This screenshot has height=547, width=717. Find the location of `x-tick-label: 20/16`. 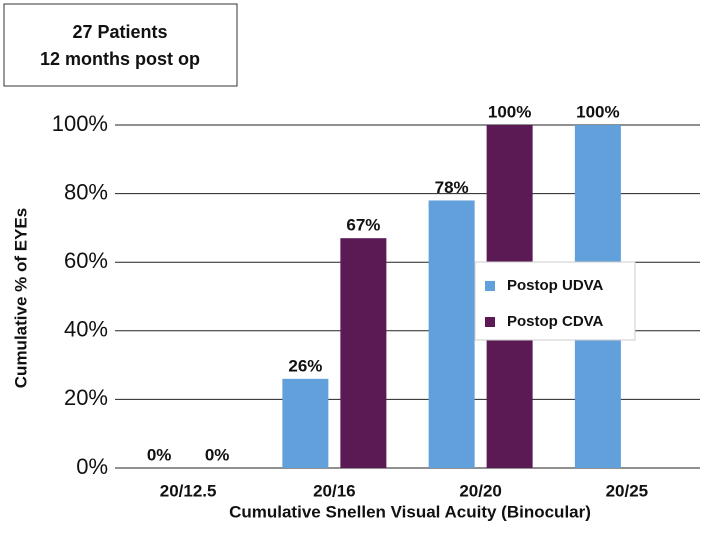

x-tick-label: 20/16 is located at coordinates (334, 490).